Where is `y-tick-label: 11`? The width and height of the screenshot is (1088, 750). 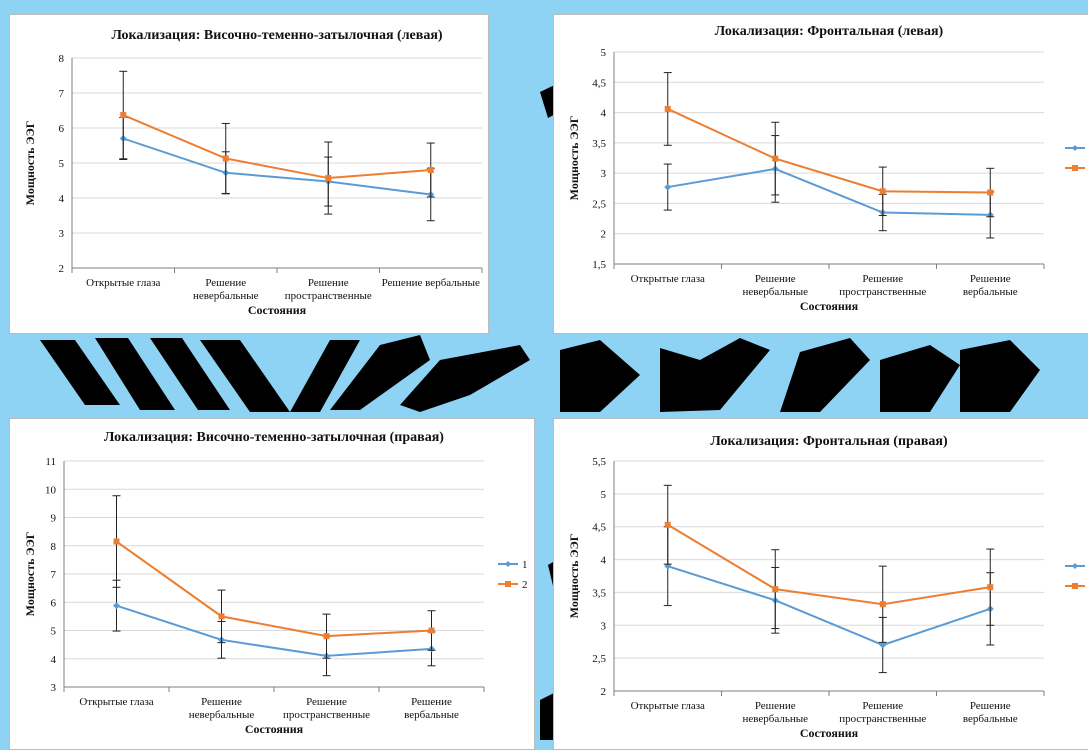 y-tick-label: 11 is located at coordinates (50, 462).